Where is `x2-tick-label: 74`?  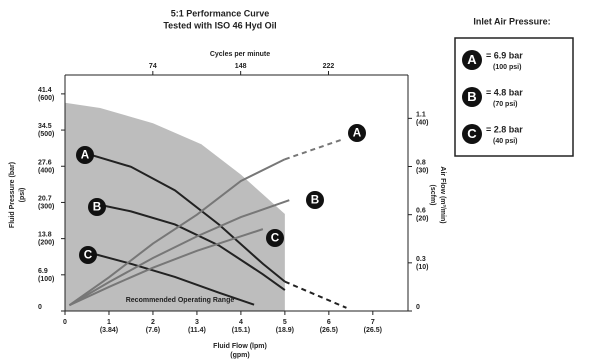
x2-tick-label: 74 is located at coordinates (153, 66).